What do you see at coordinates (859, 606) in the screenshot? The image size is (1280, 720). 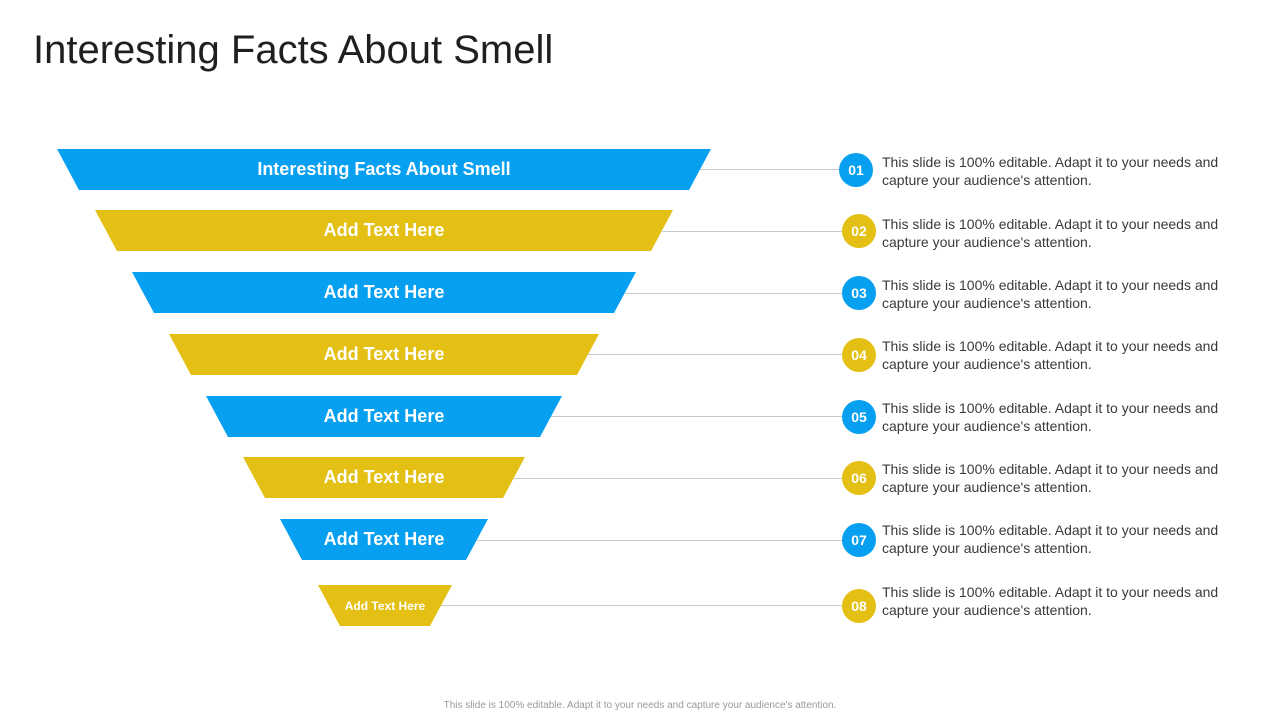 I see `step-badge-8: 08` at bounding box center [859, 606].